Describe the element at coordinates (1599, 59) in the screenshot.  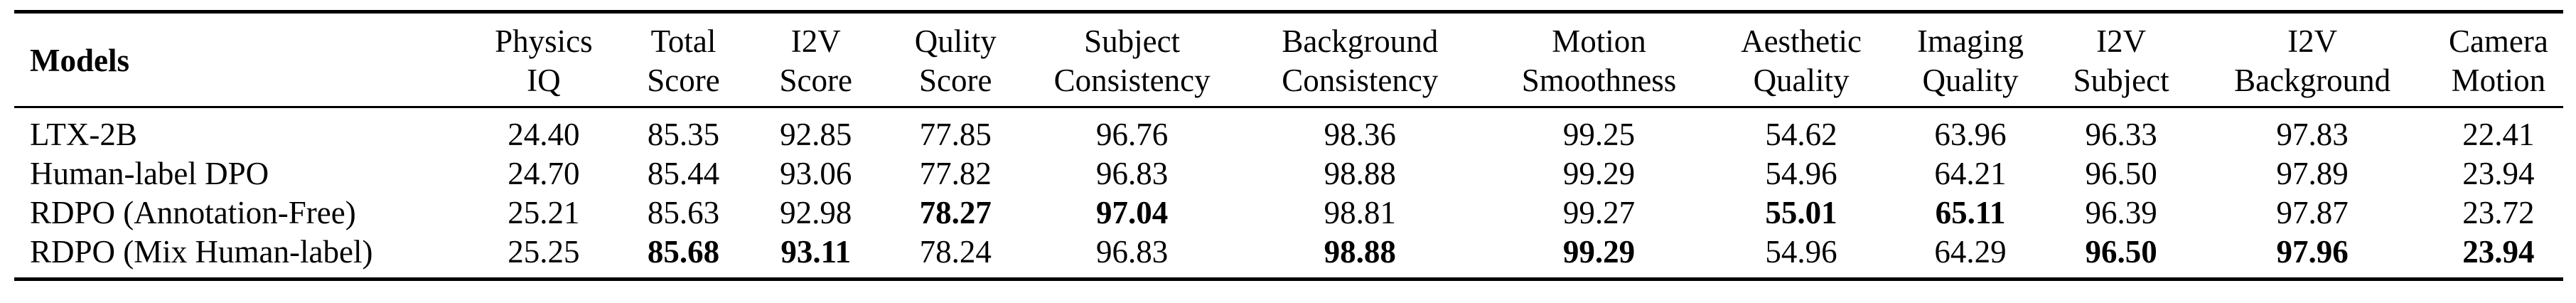
I see `column-header: Motion Smoothness` at that location.